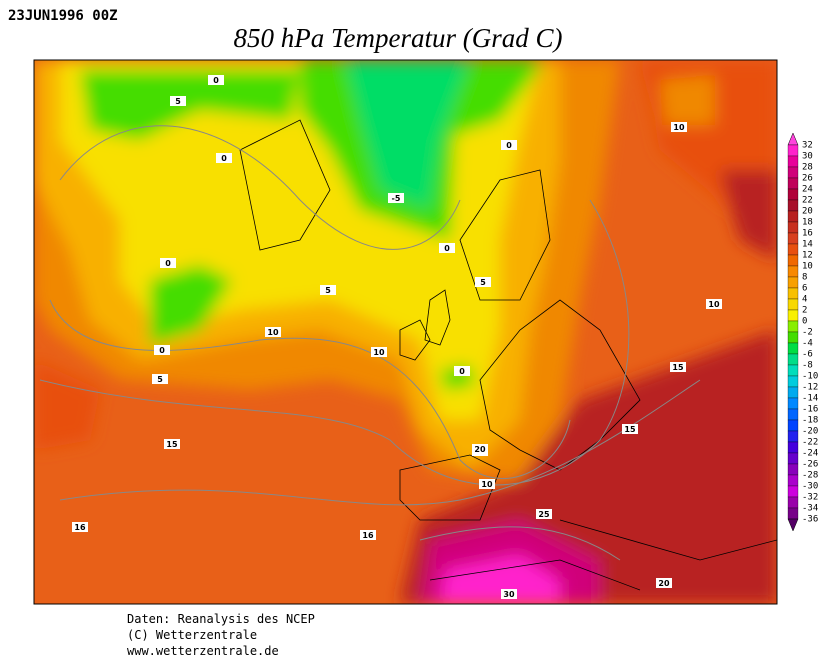  I want to click on colorbar-label: -34, so click(810, 509).